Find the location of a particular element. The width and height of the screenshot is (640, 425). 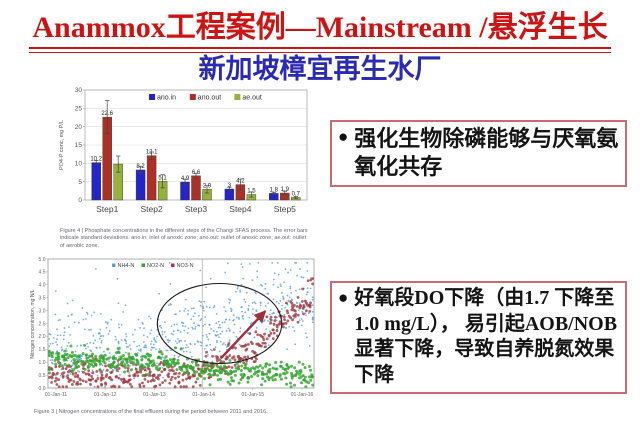

bullet-box-phosphorus: ● 强化生物除磷能够与厌氧氨氧化共存 is located at coordinates (478, 154).